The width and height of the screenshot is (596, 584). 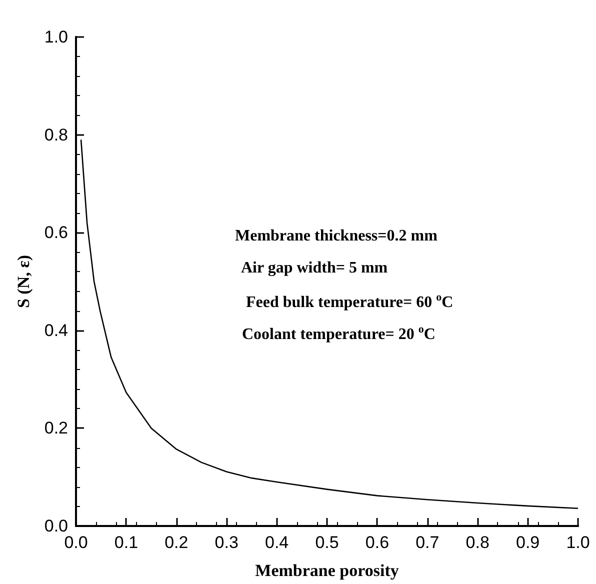 I want to click on x-axis-title: Membrane porosity, so click(x=327, y=570).